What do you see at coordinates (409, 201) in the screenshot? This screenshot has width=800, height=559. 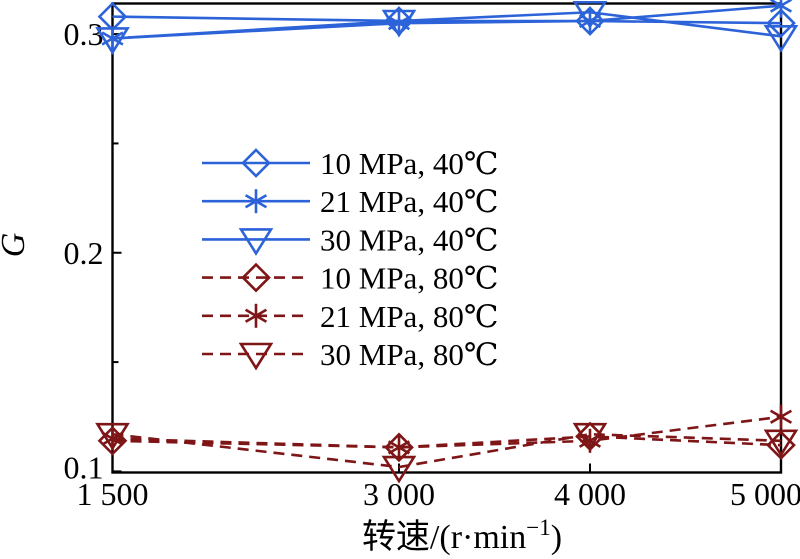 I see `legend-label: 21 MPa, 40℃` at bounding box center [409, 201].